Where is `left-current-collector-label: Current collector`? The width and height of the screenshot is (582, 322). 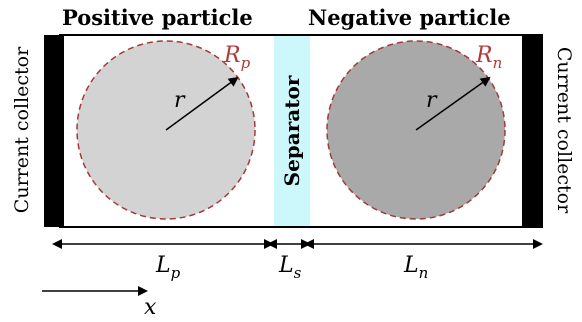
left-current-collector-label: Current collector is located at coordinates (22, 129).